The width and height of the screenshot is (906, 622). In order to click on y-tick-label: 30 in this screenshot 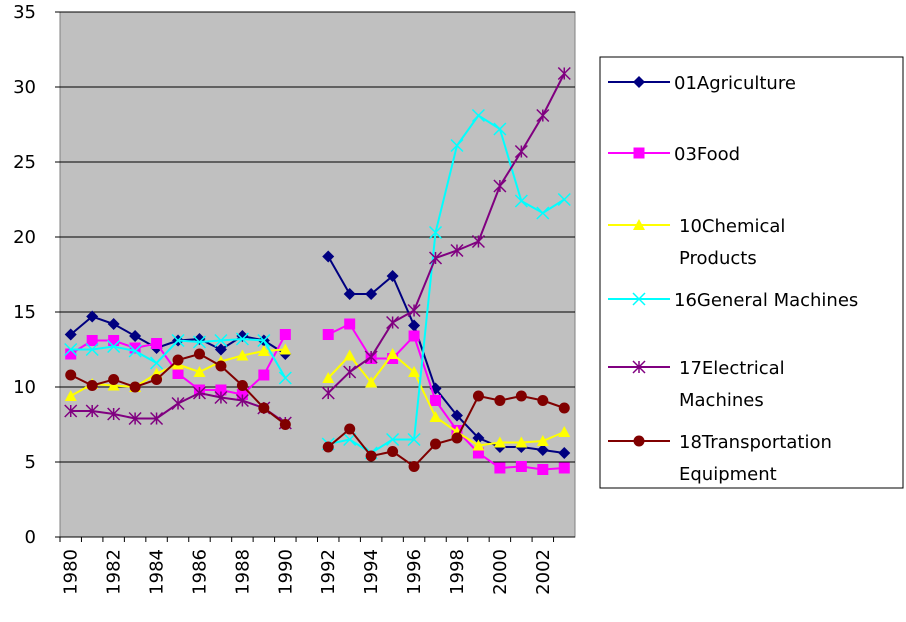, I will do `click(24, 87)`.